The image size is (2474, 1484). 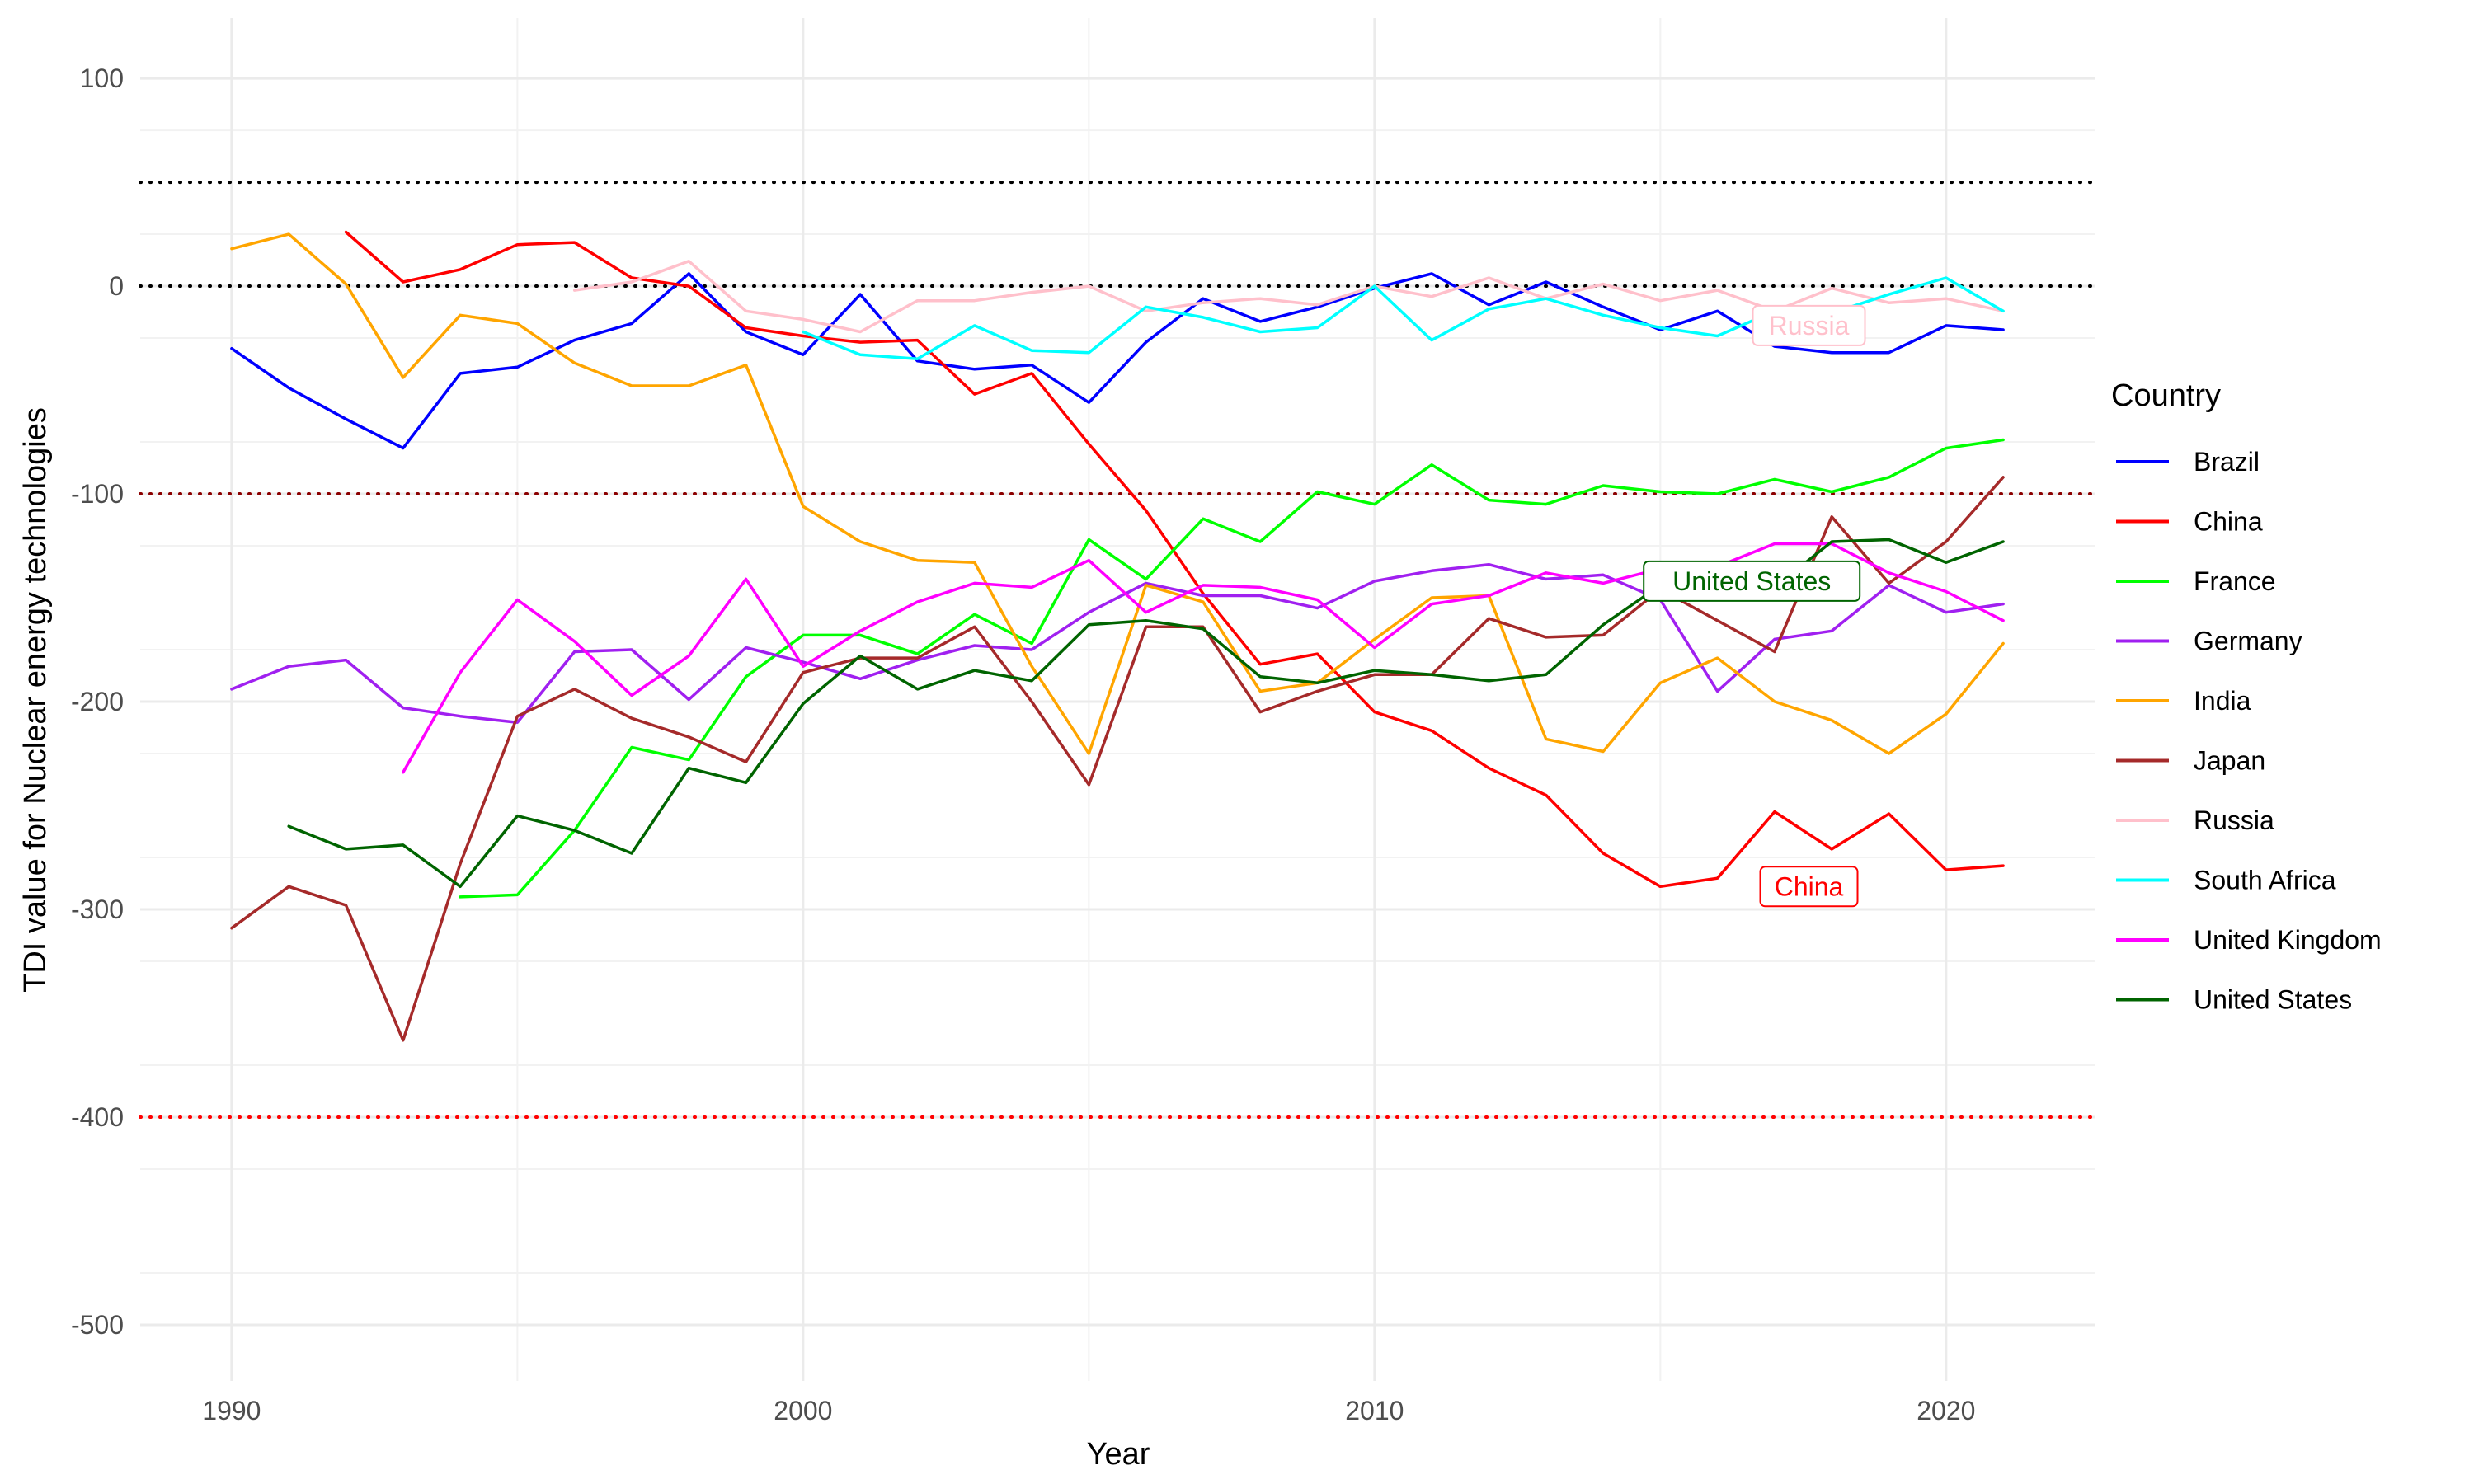 I want to click on y-tick-label: -200, so click(x=97, y=701).